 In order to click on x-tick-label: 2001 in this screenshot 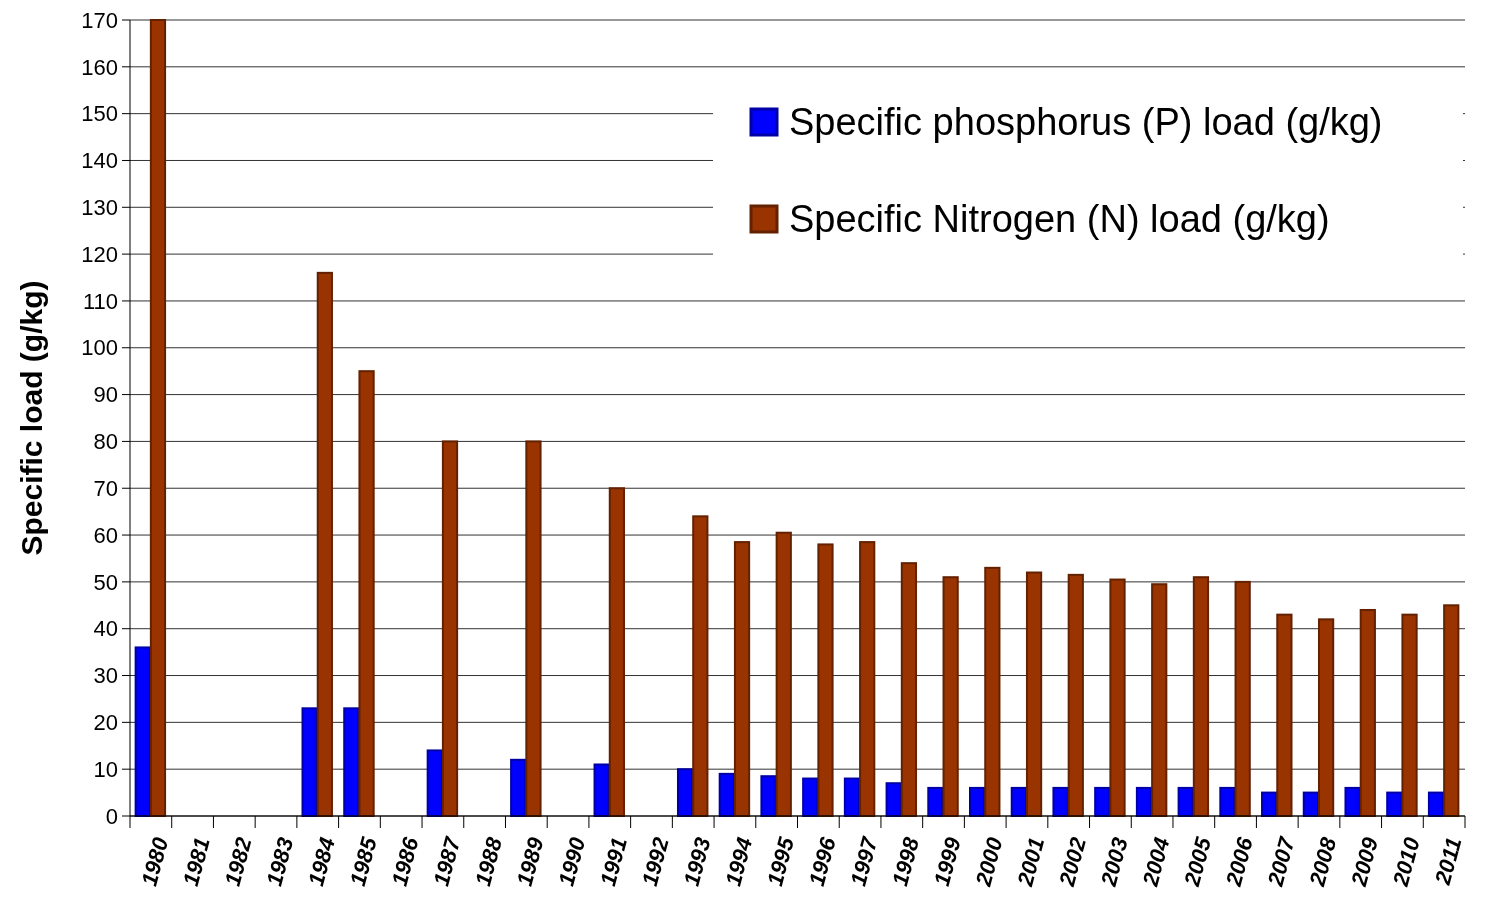, I will do `click(1031, 862)`.